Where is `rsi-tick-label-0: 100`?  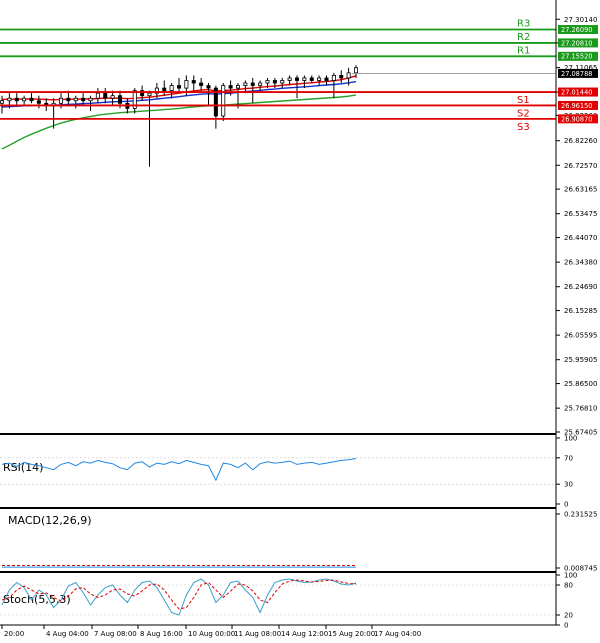 rsi-tick-label-0: 100 is located at coordinates (570, 439).